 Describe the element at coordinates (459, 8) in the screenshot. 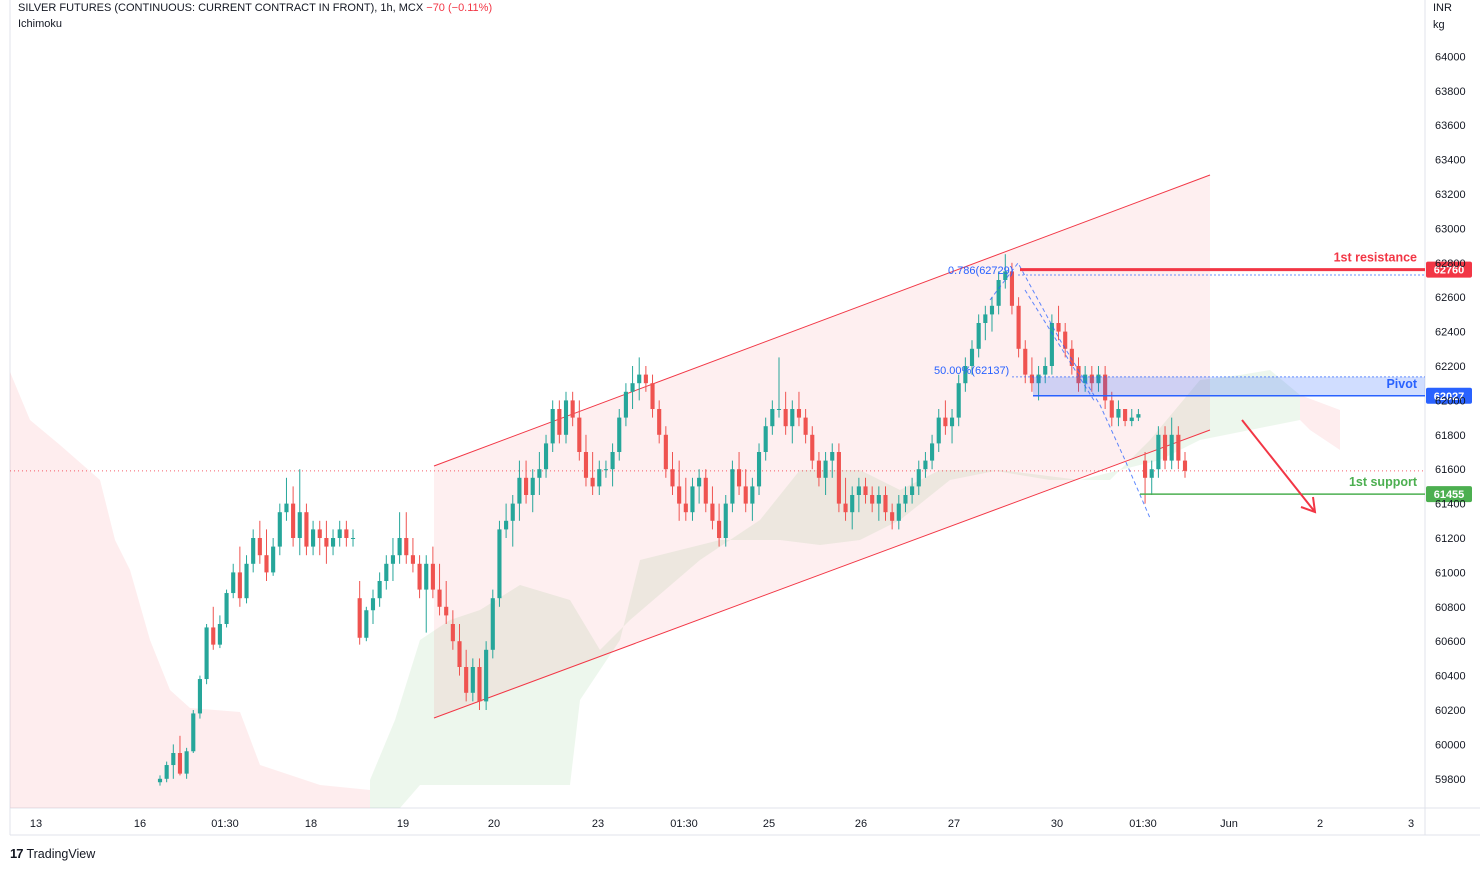

I see `price-change: −70 (−0.11%)` at that location.